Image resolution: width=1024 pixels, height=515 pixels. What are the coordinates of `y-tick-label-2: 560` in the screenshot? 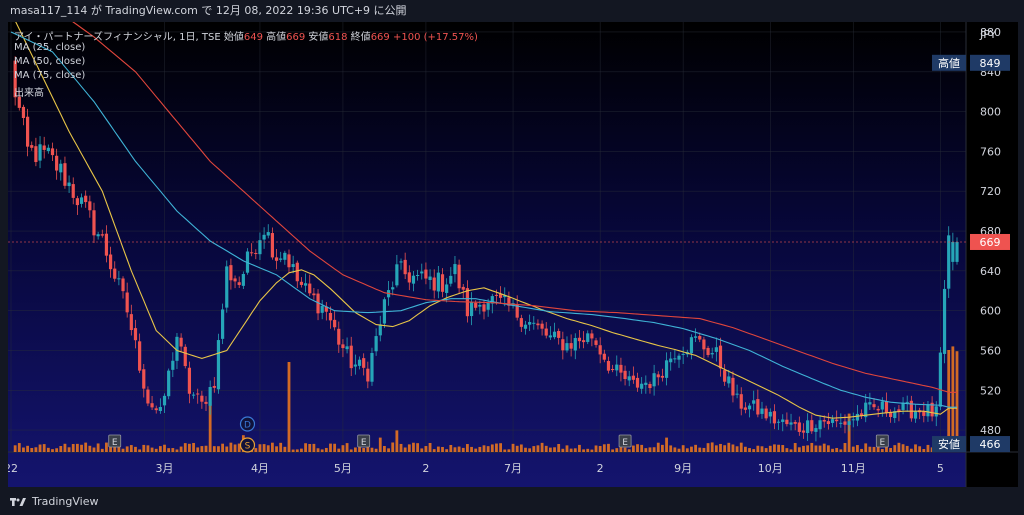 It's located at (990, 350).